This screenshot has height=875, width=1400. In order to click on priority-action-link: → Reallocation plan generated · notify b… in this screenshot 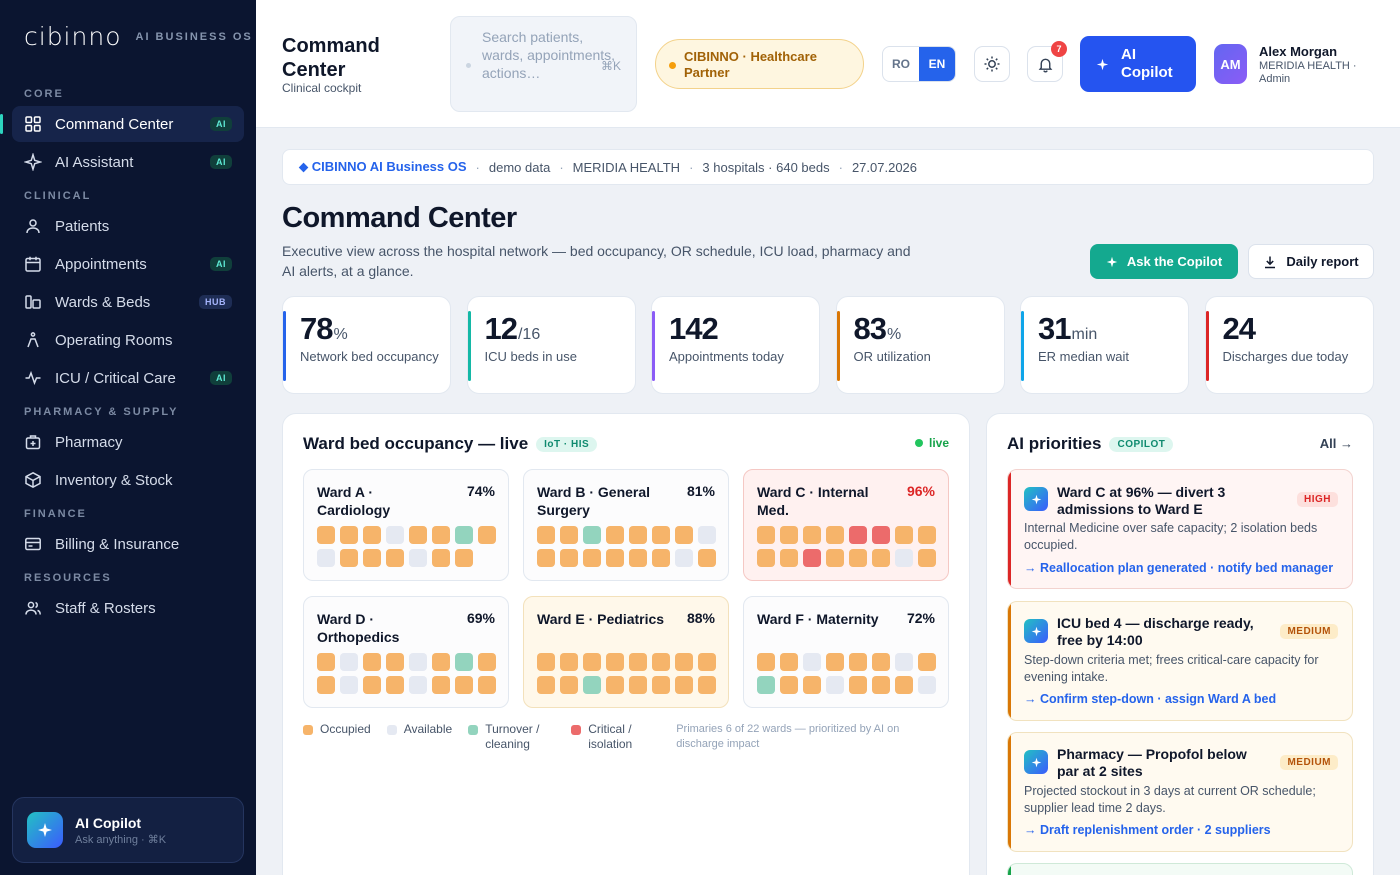, I will do `click(1179, 568)`.